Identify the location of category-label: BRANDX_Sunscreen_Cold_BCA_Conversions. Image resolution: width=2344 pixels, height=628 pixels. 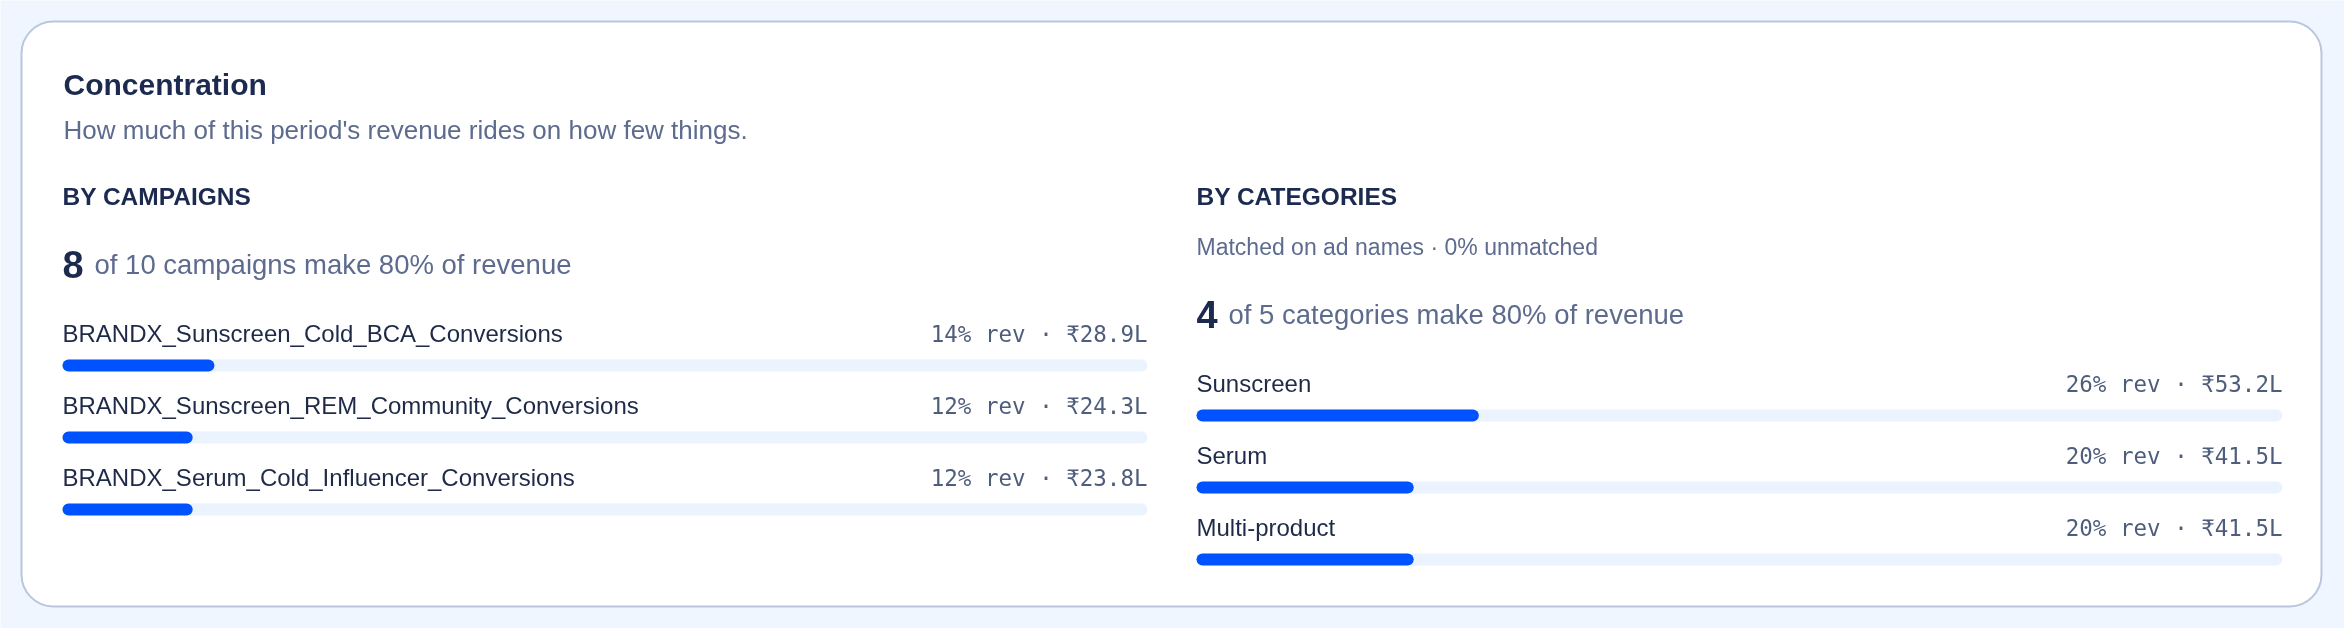
(312, 333).